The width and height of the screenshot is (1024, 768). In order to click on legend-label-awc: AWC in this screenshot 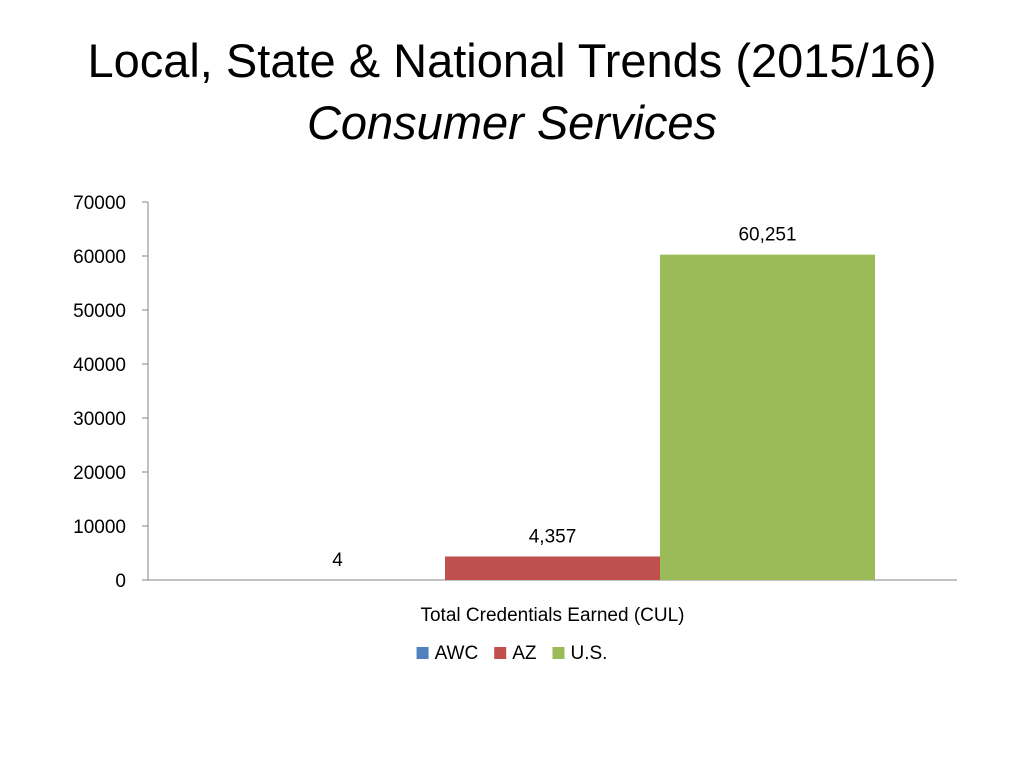, I will do `click(457, 653)`.